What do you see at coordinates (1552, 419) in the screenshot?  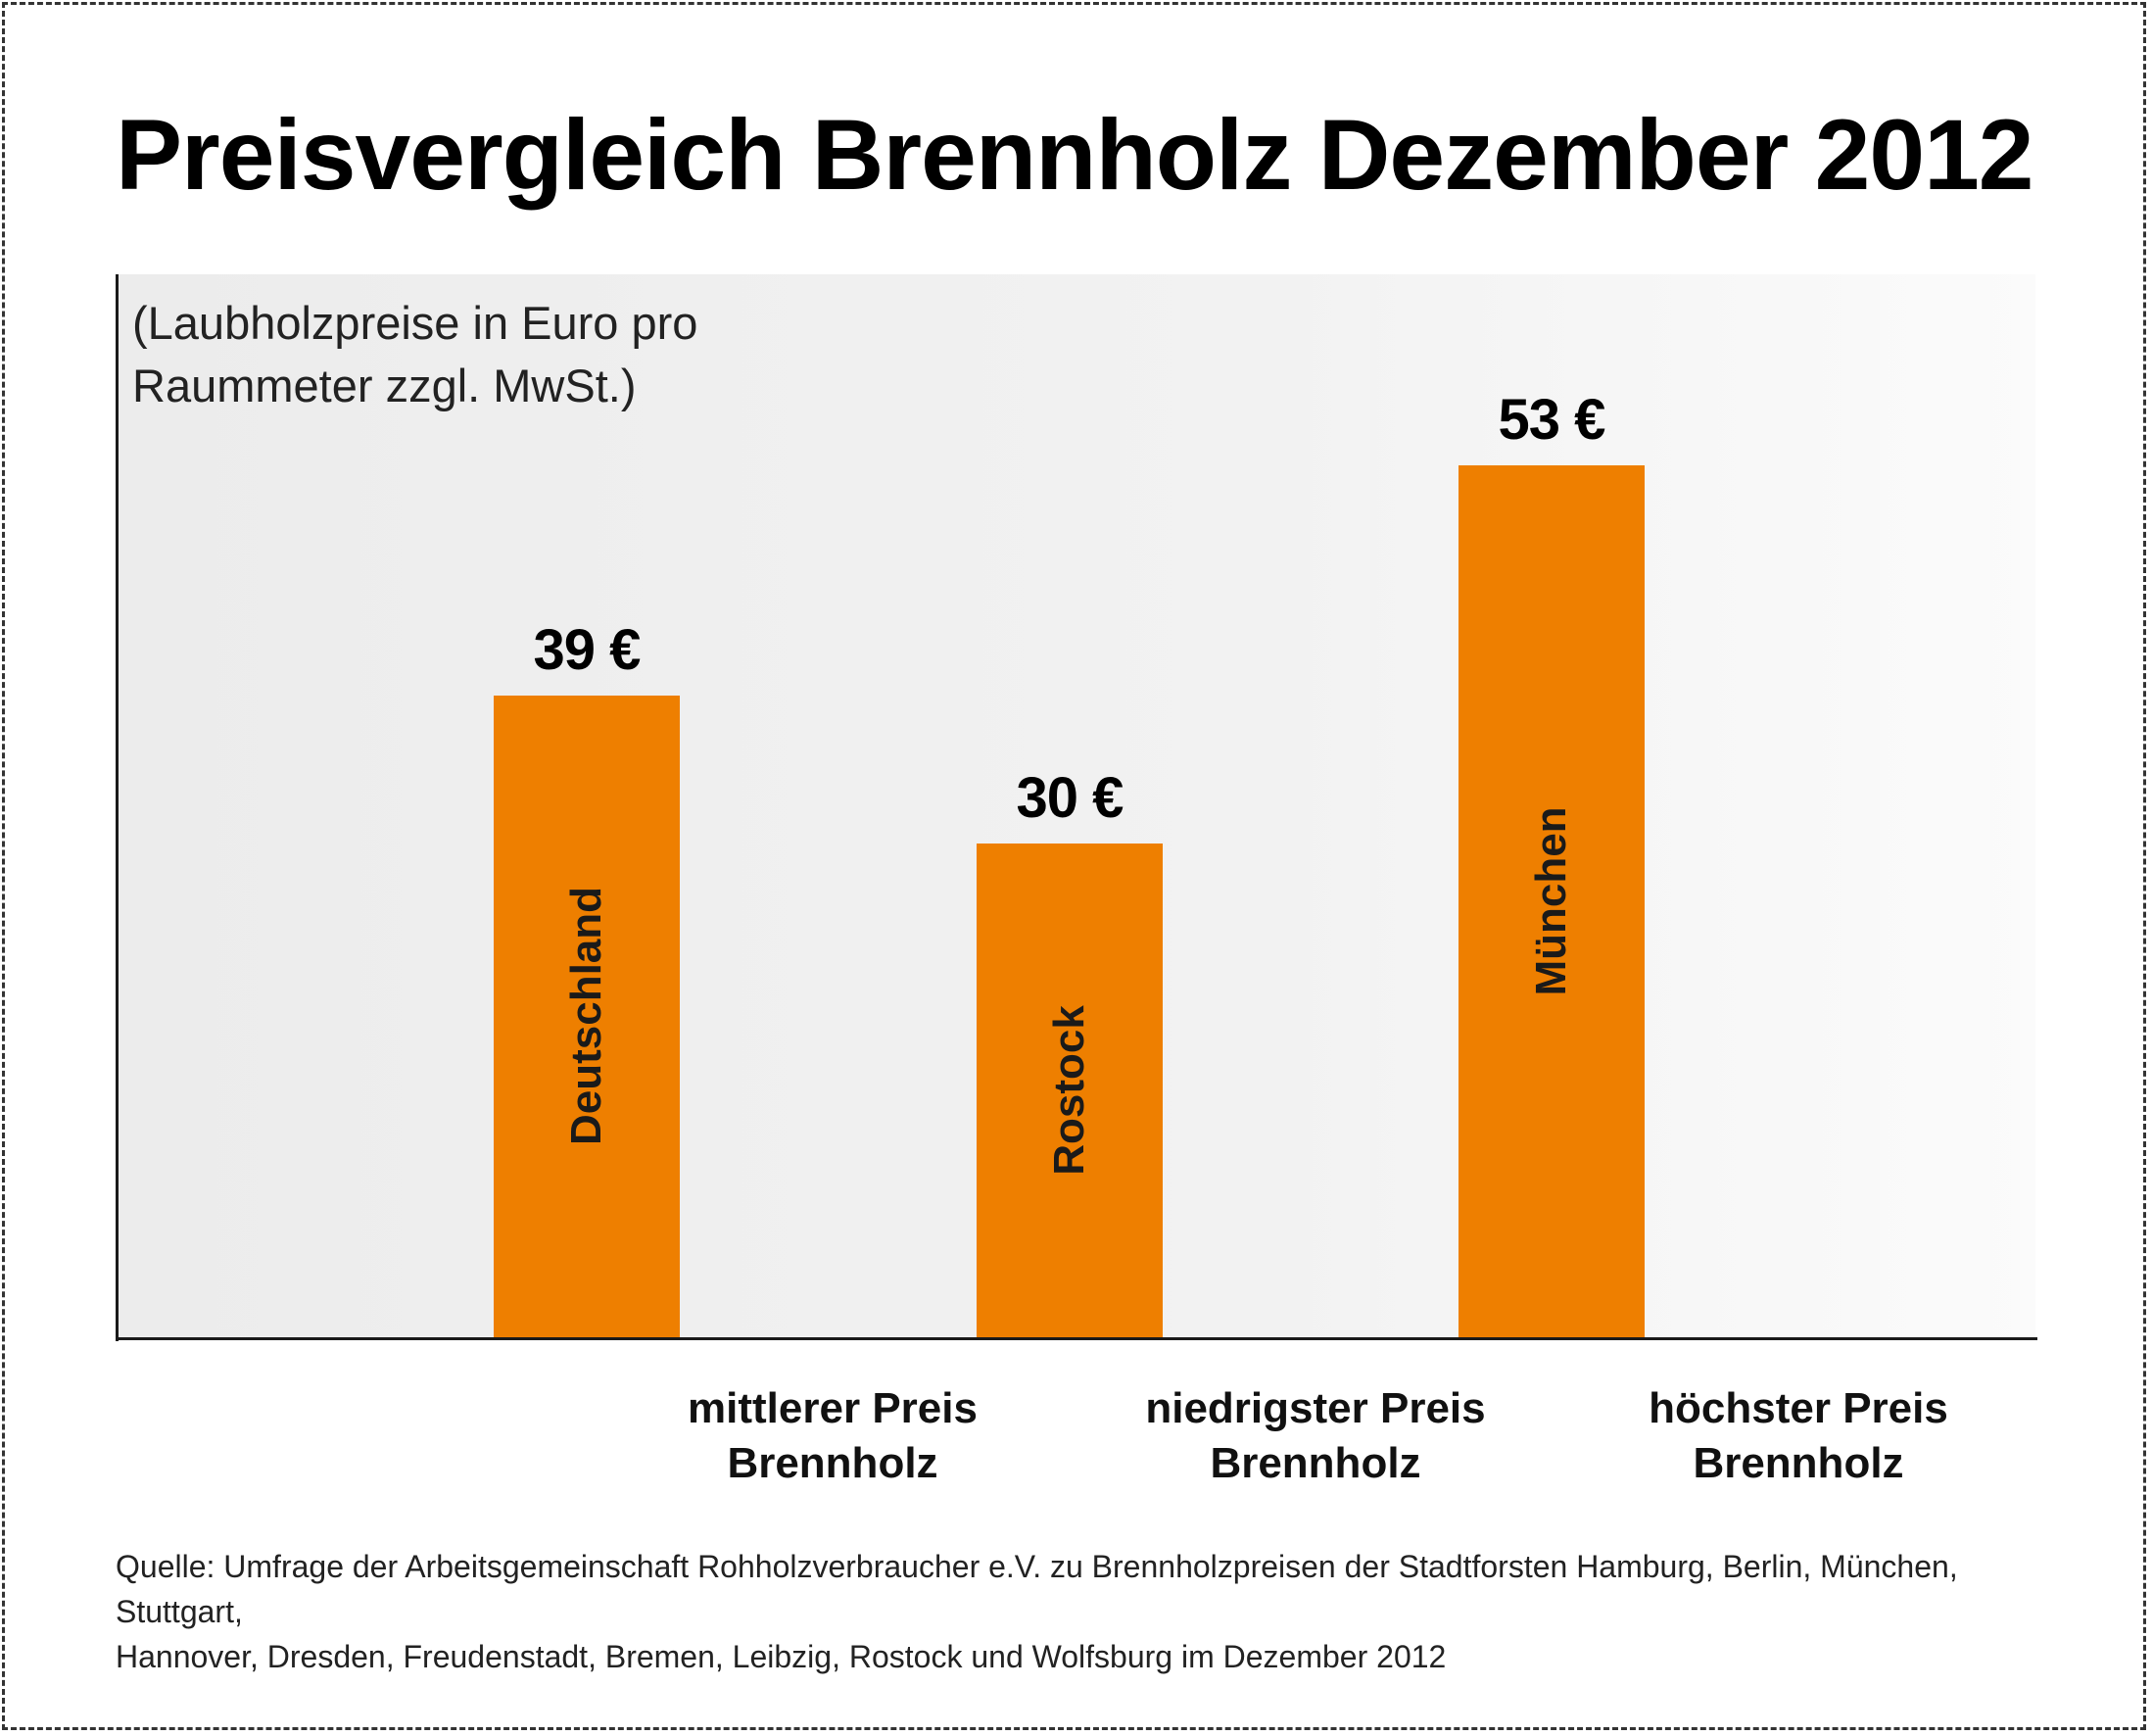 I see `bar-value-label: 53 €` at bounding box center [1552, 419].